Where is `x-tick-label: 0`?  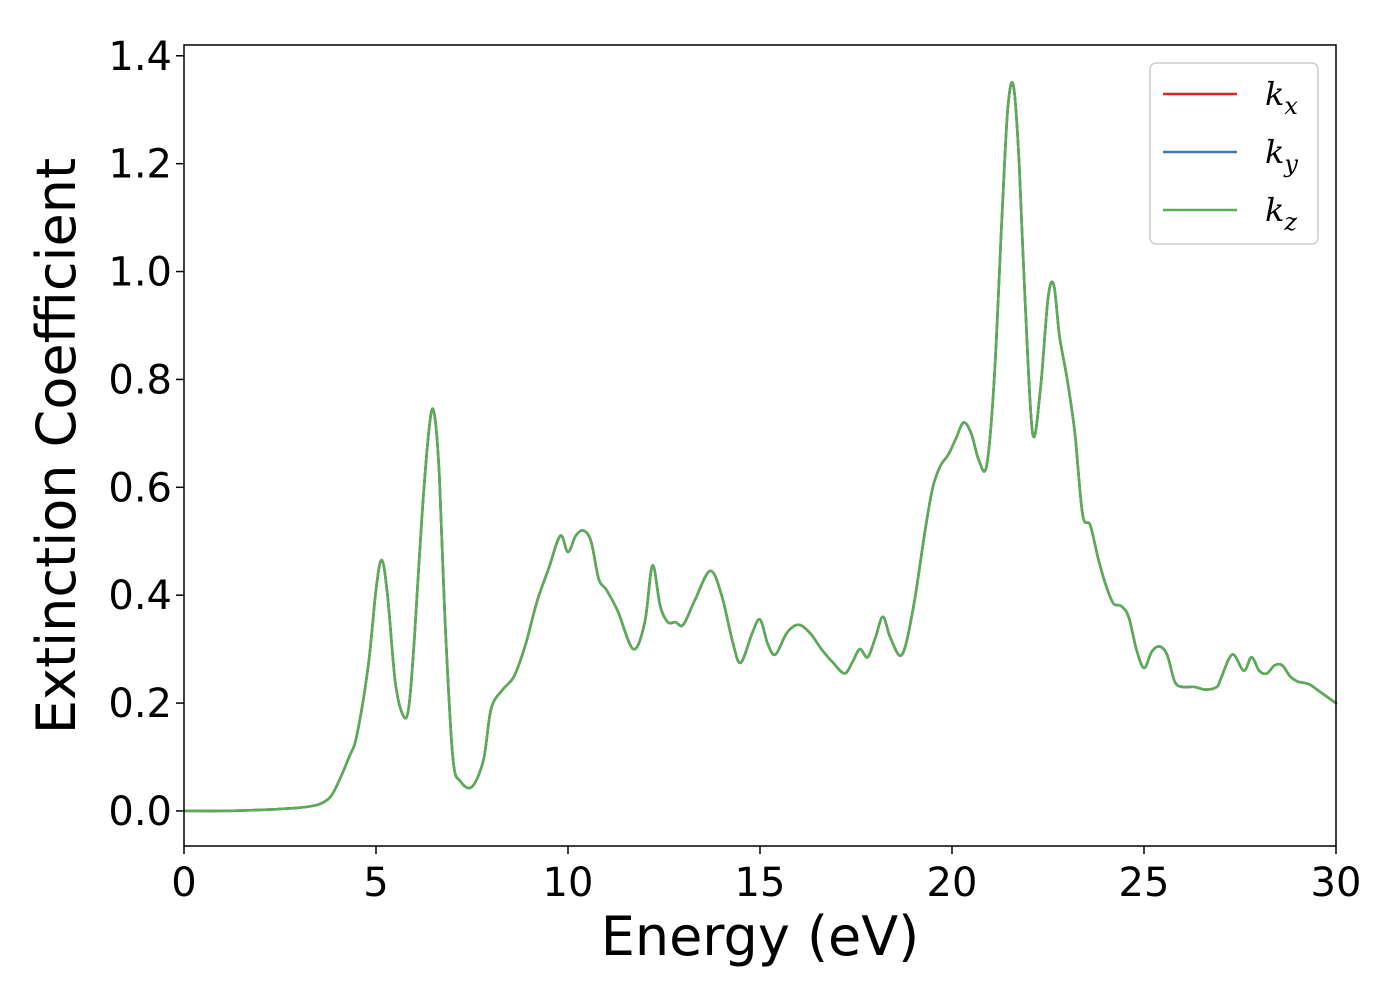 x-tick-label: 0 is located at coordinates (183, 883).